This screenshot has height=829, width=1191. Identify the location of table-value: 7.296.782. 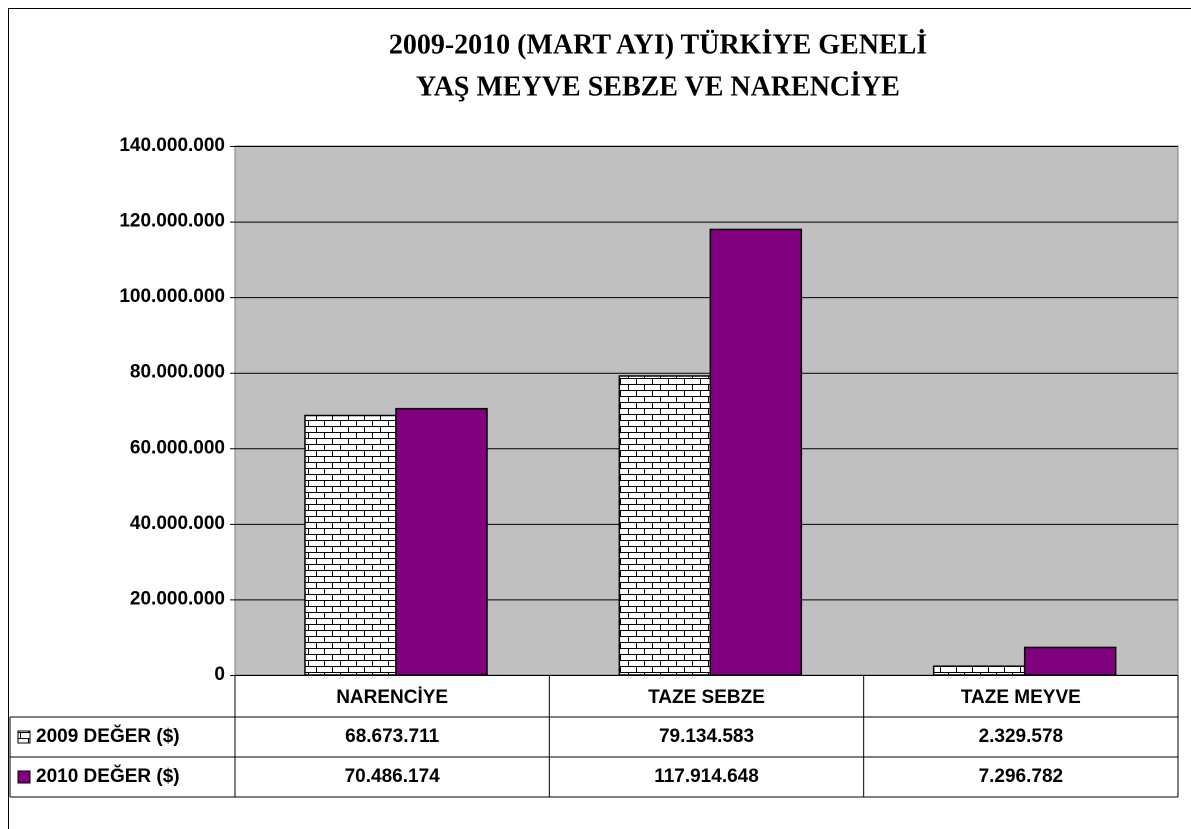
(1021, 776).